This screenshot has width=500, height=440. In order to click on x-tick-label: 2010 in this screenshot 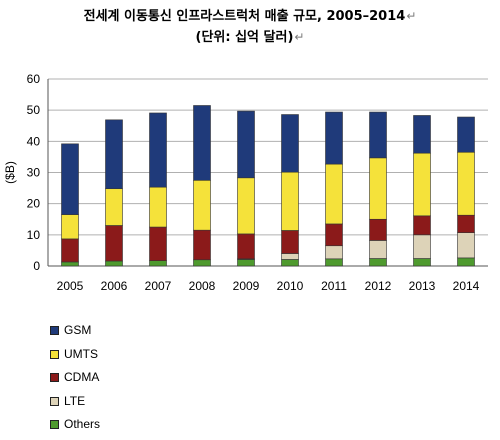, I will do `click(290, 286)`.